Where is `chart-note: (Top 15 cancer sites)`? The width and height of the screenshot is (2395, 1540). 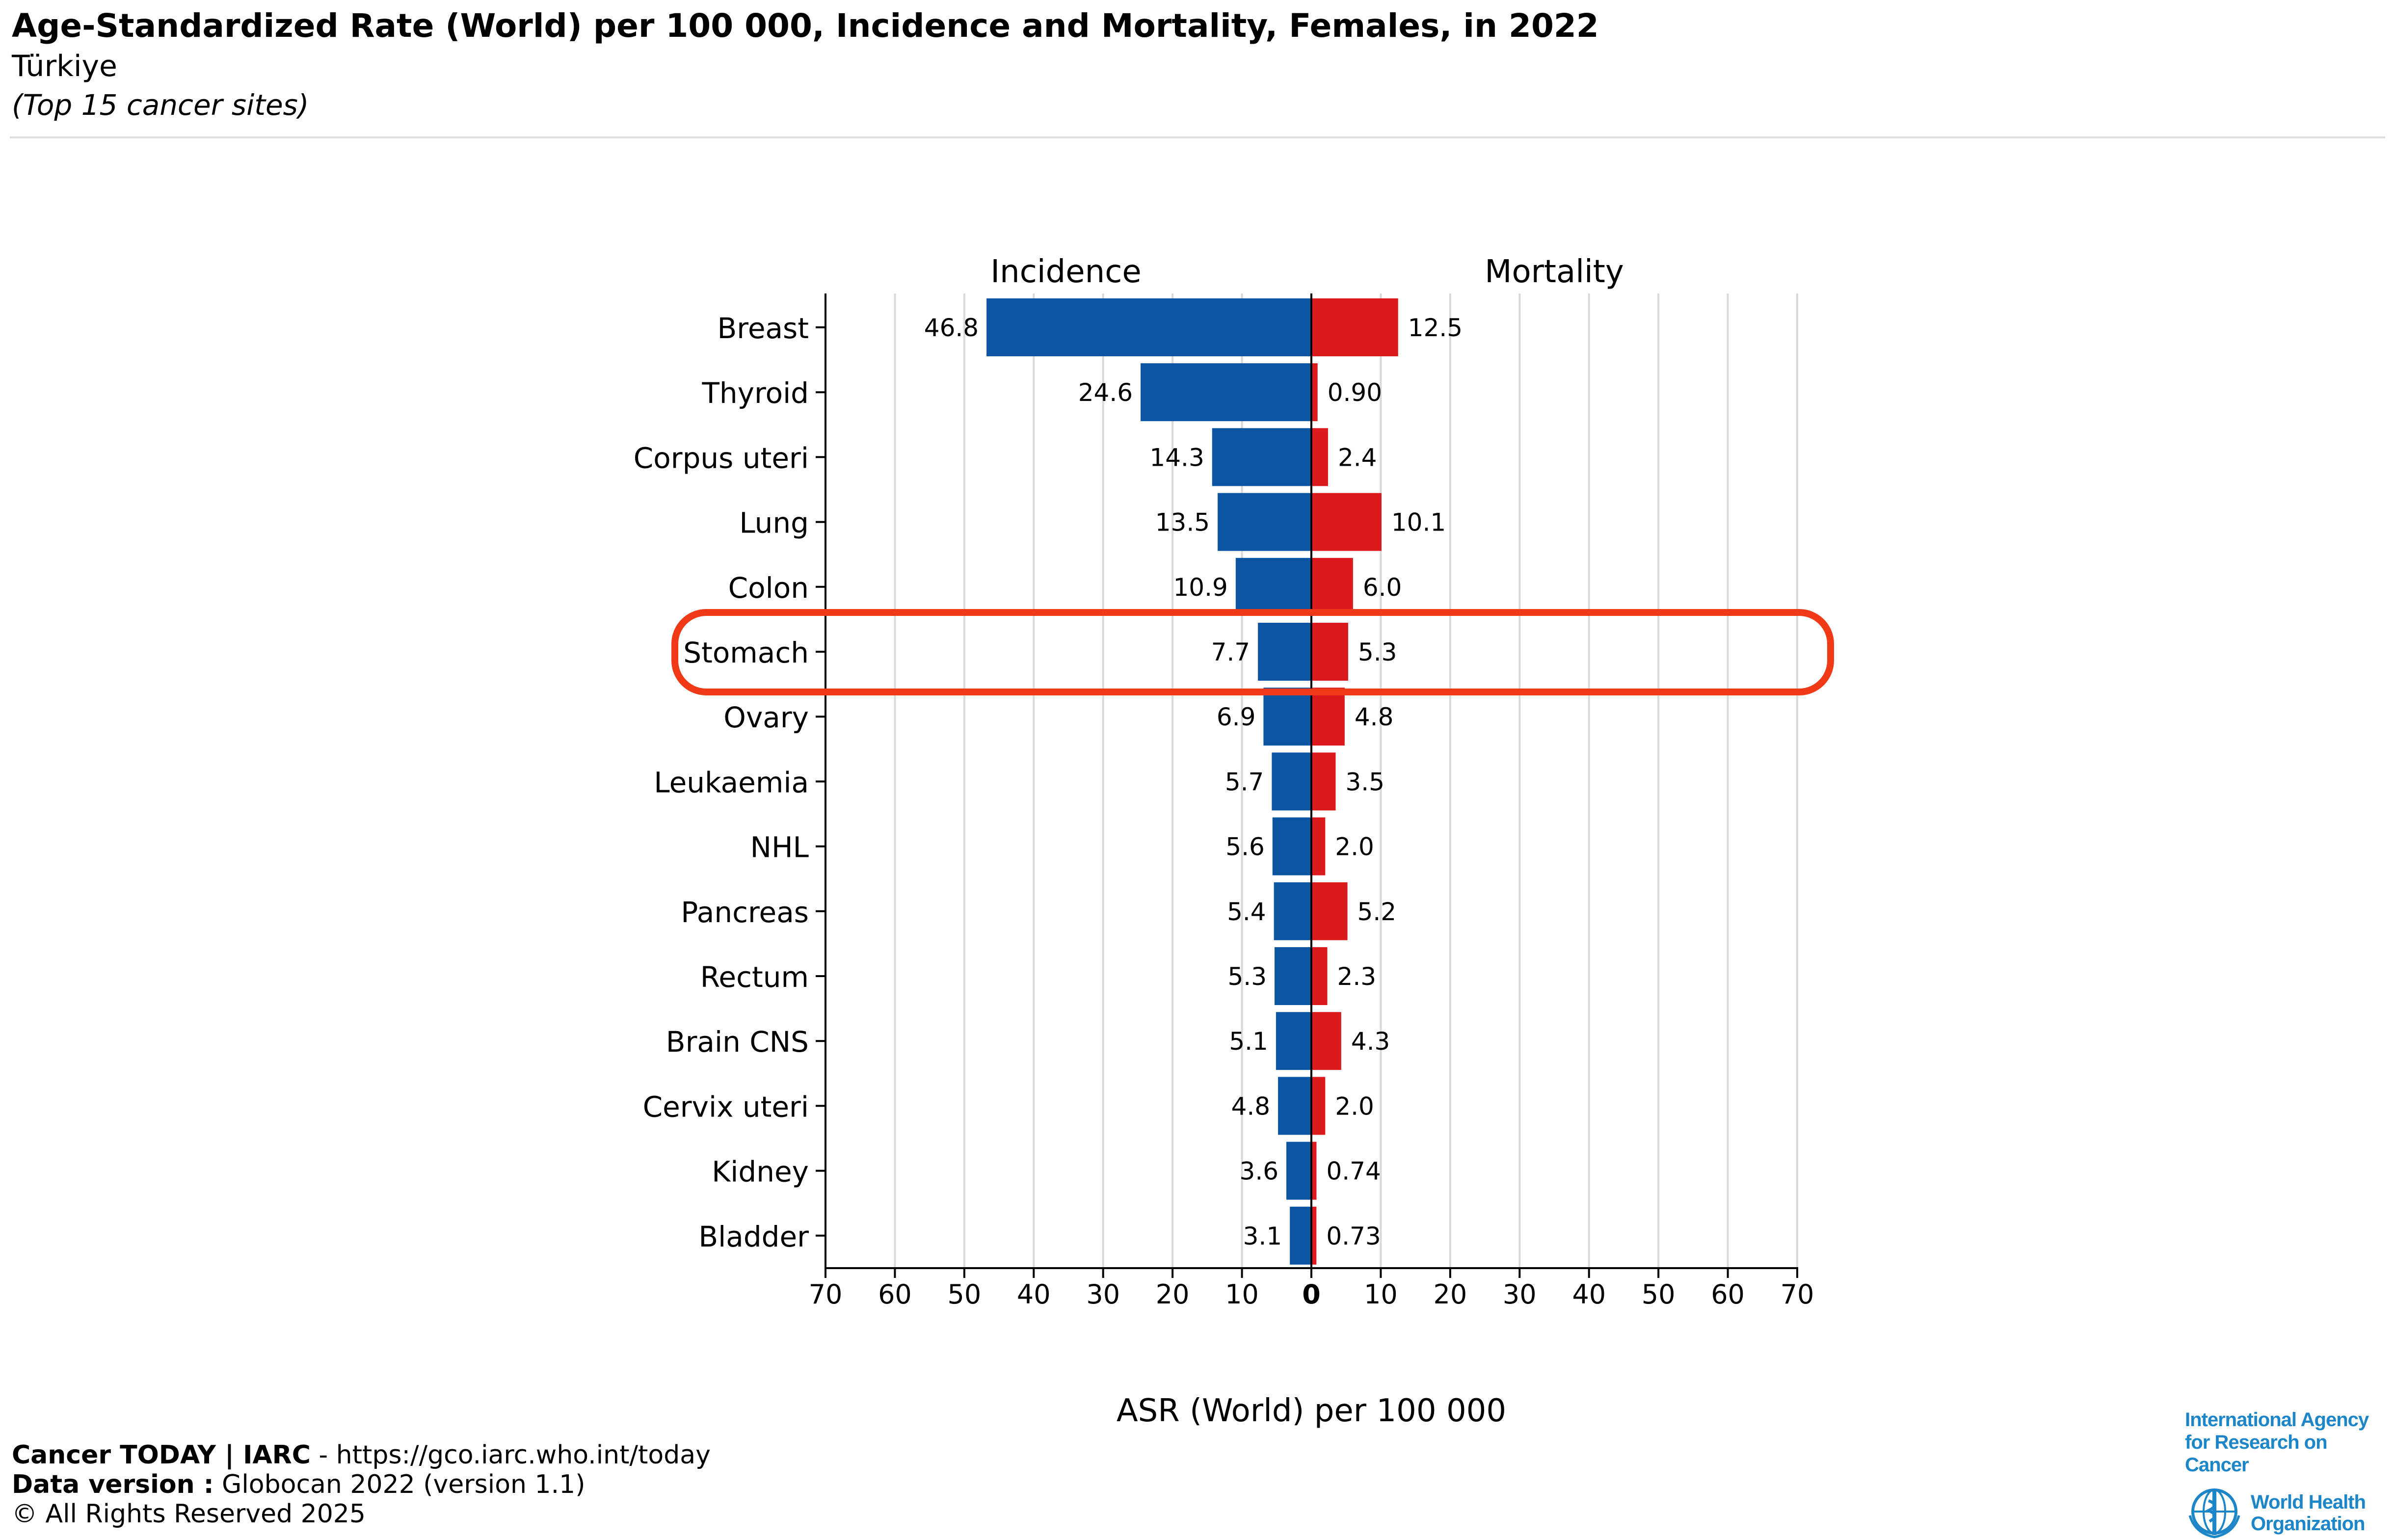 chart-note: (Top 15 cancer sites) is located at coordinates (160, 105).